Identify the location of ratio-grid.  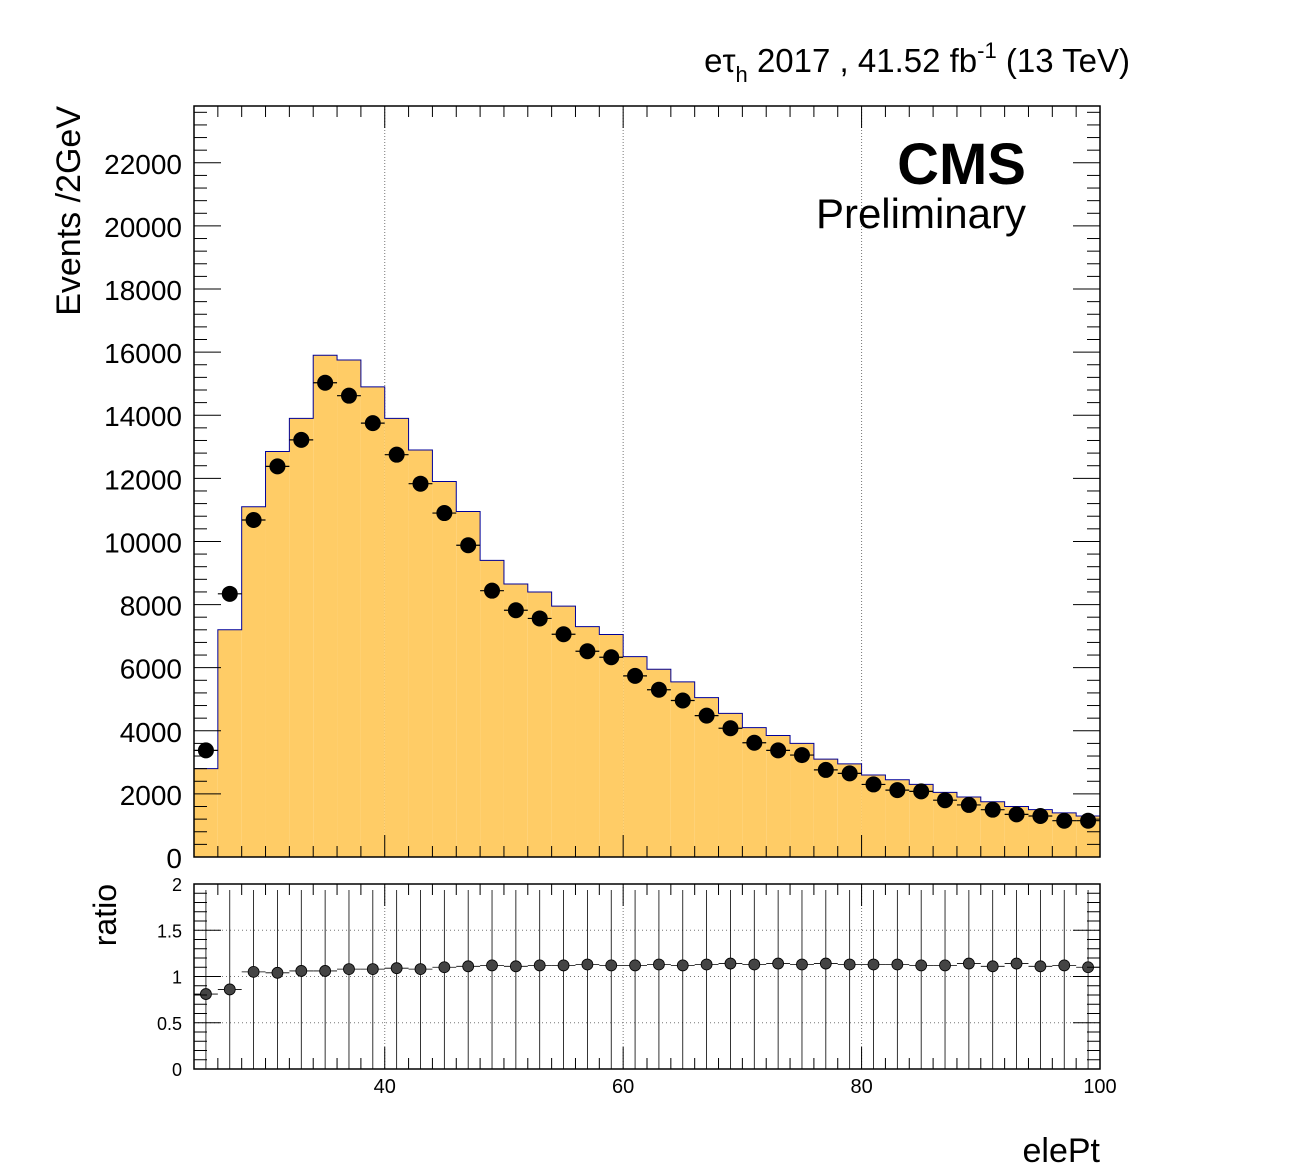
(647, 976).